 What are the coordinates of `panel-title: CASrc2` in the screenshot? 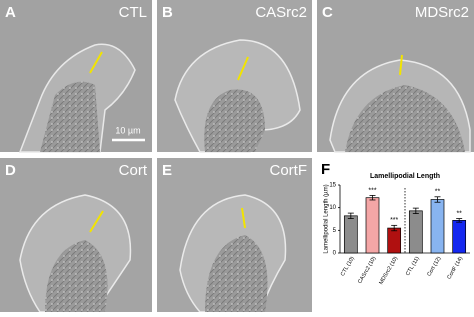 It's located at (281, 12).